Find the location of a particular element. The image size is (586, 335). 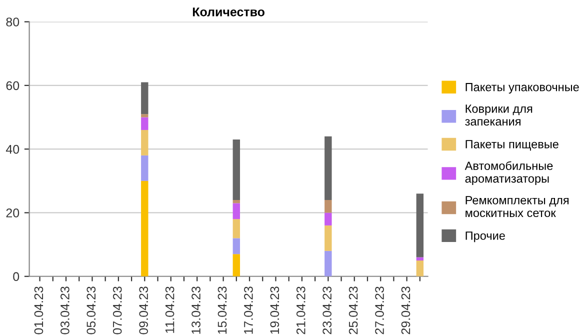

x-tick-label: 03.04.23 is located at coordinates (65, 310).